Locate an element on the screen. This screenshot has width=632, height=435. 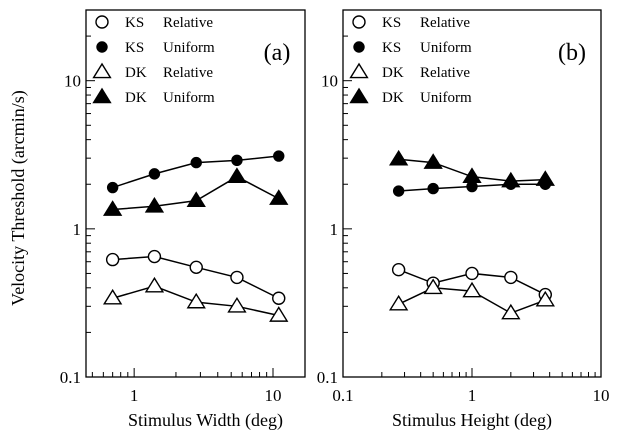
y-axis-label: Velocity Threshold (arcmin/s) is located at coordinates (18, 198).